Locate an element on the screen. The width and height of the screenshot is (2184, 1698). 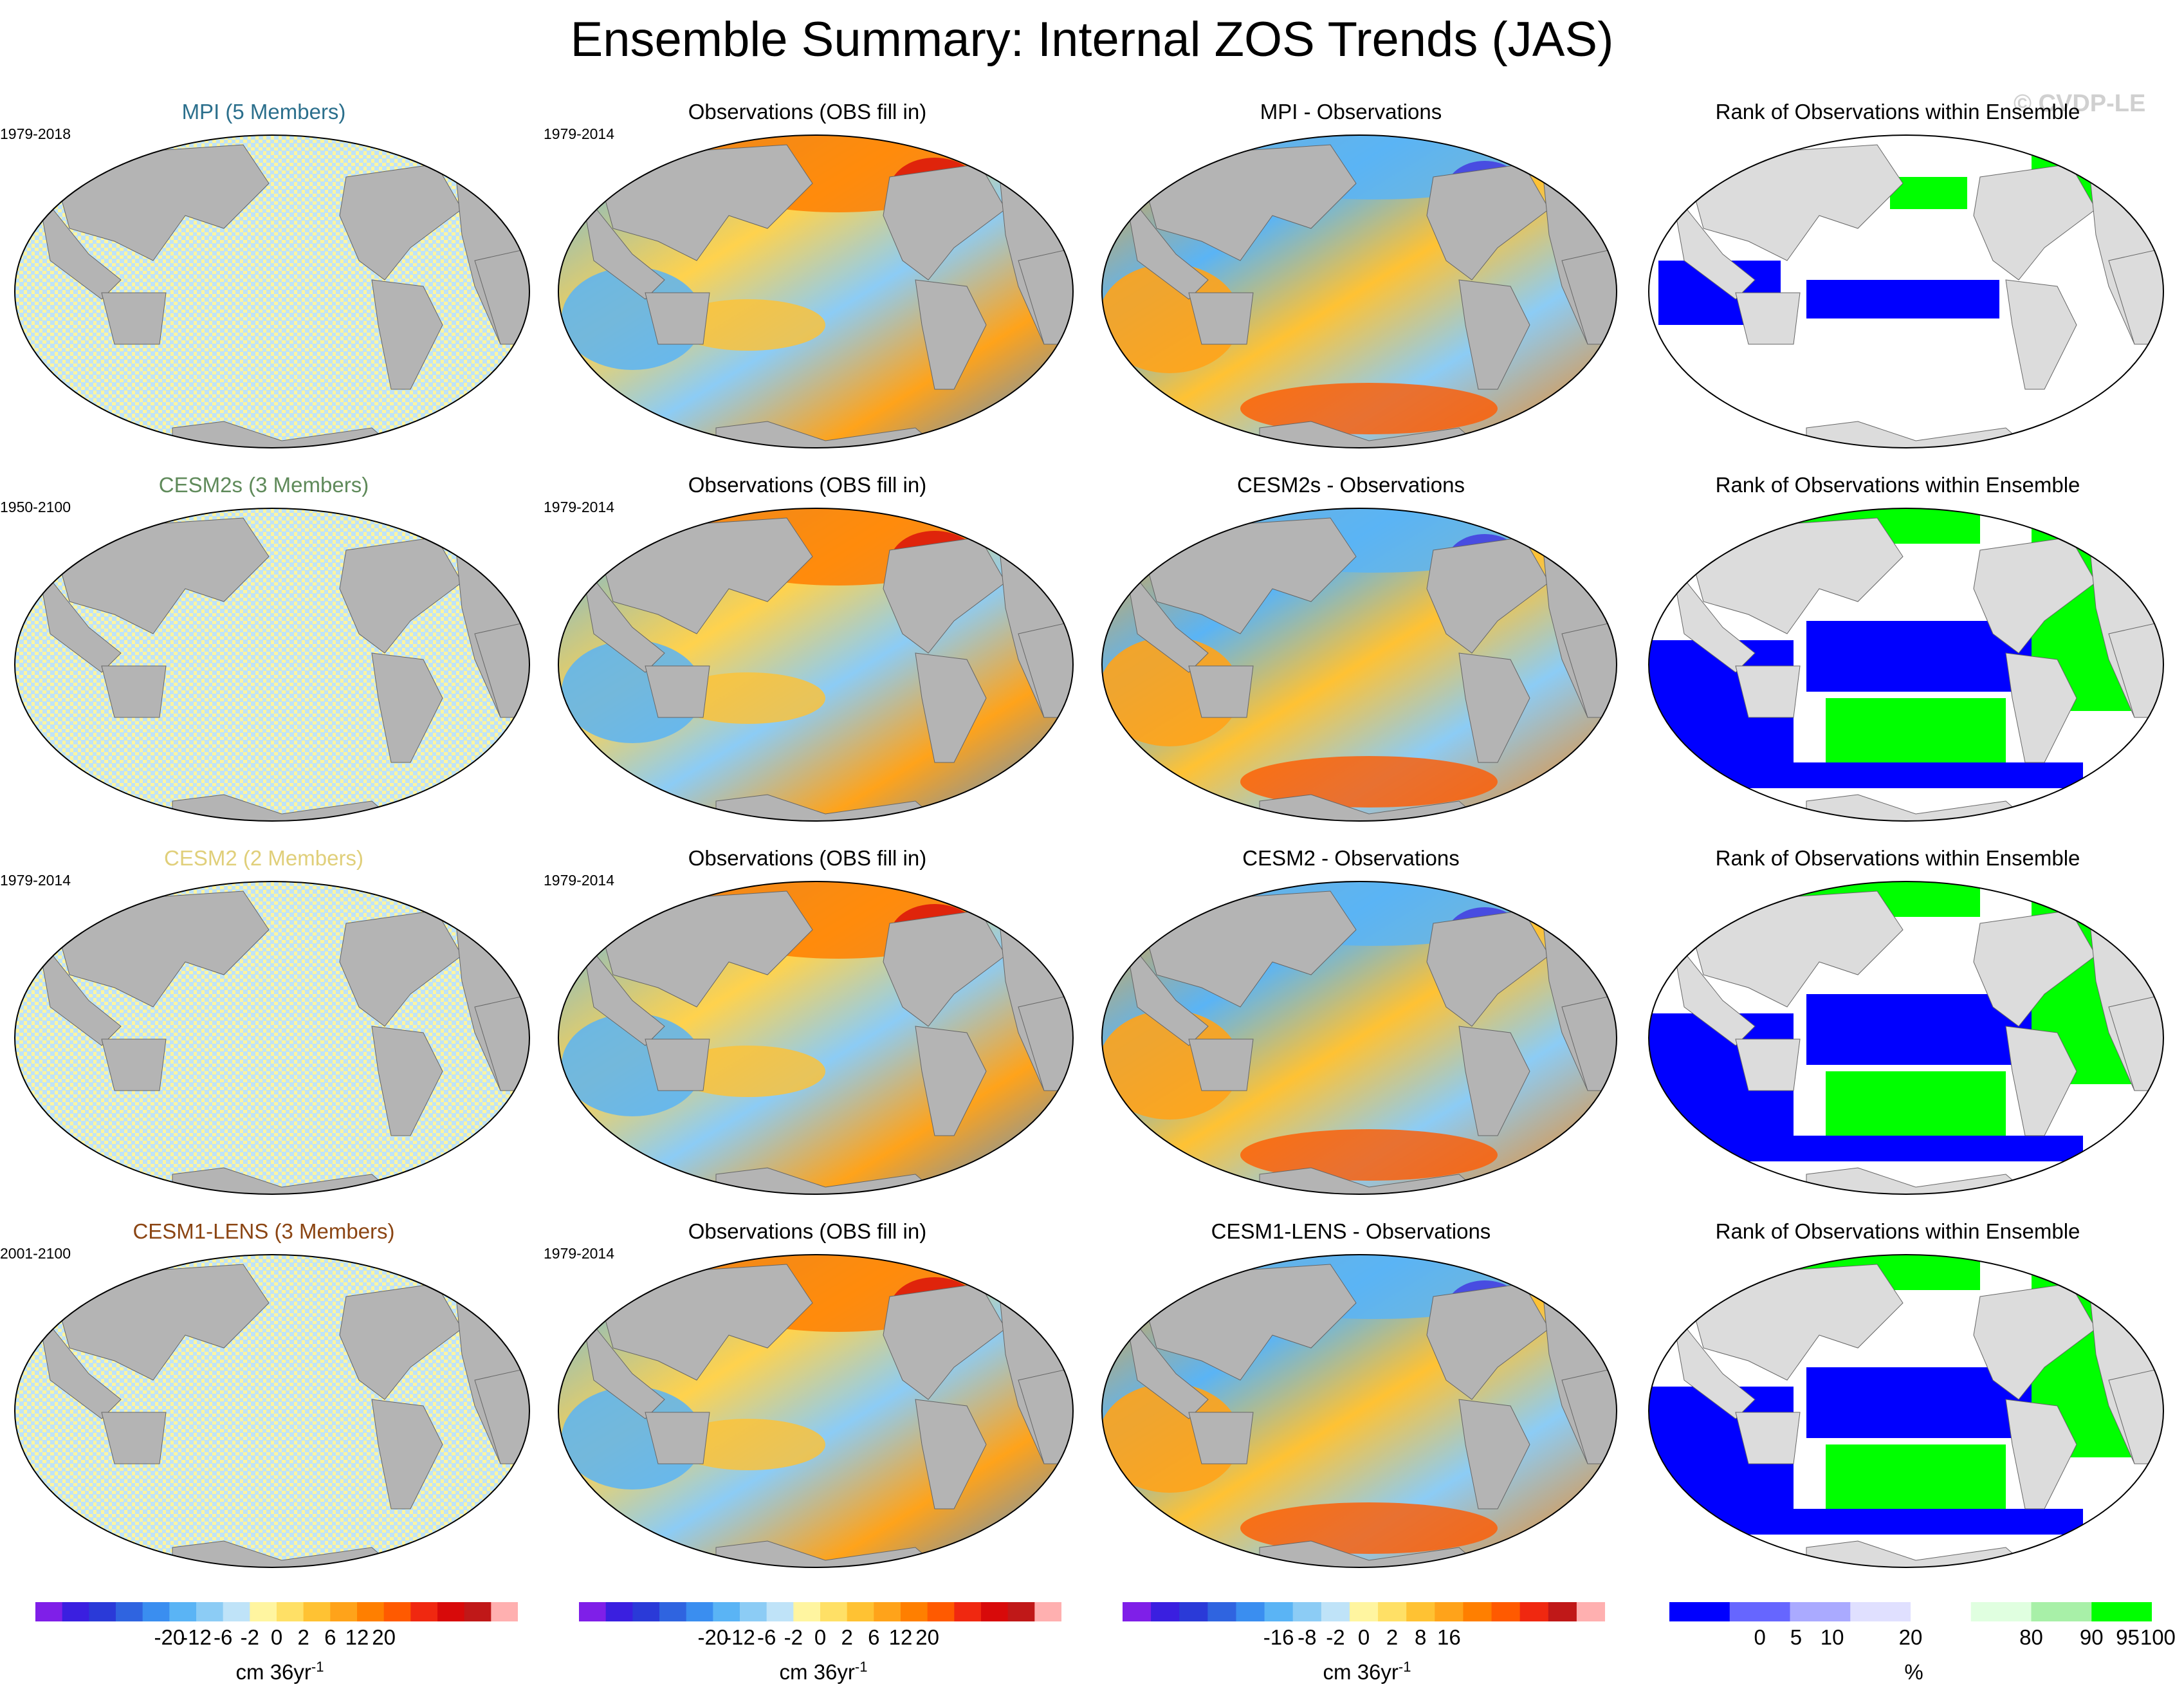
colorbar-3: -16 -8 -2 0 2 8 16 cm 36yr-1 is located at coordinates (1367, 1647).